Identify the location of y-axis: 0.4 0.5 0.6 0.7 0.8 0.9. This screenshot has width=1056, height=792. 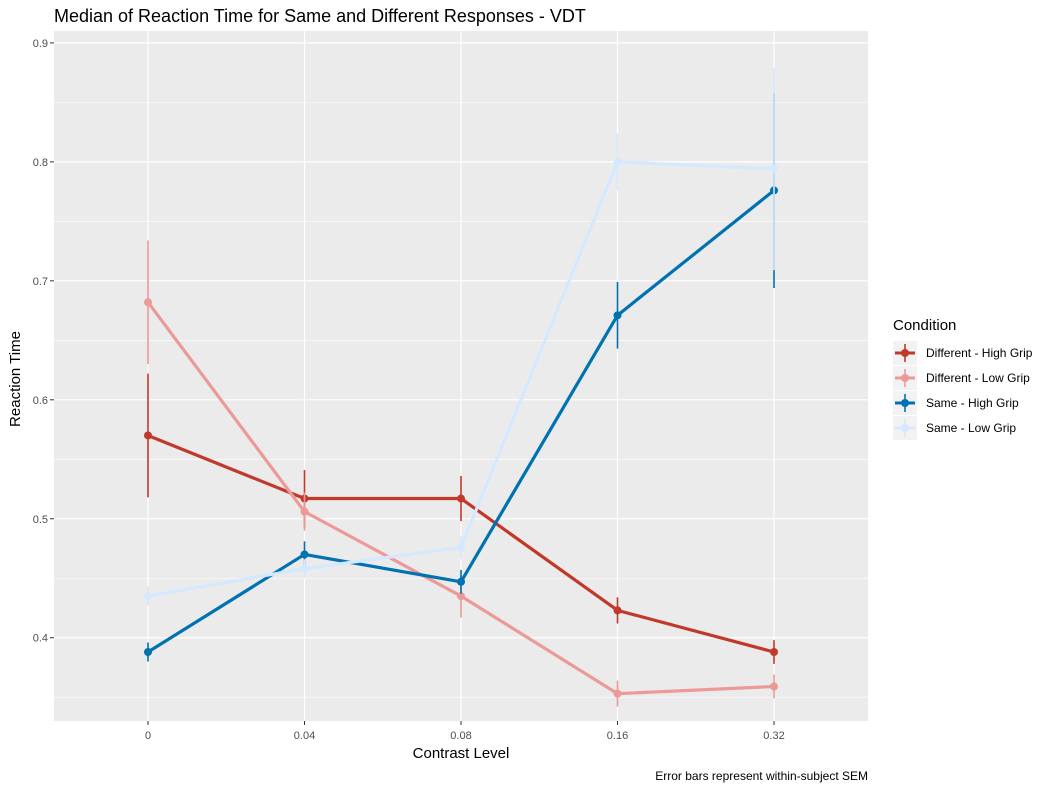
(43, 341).